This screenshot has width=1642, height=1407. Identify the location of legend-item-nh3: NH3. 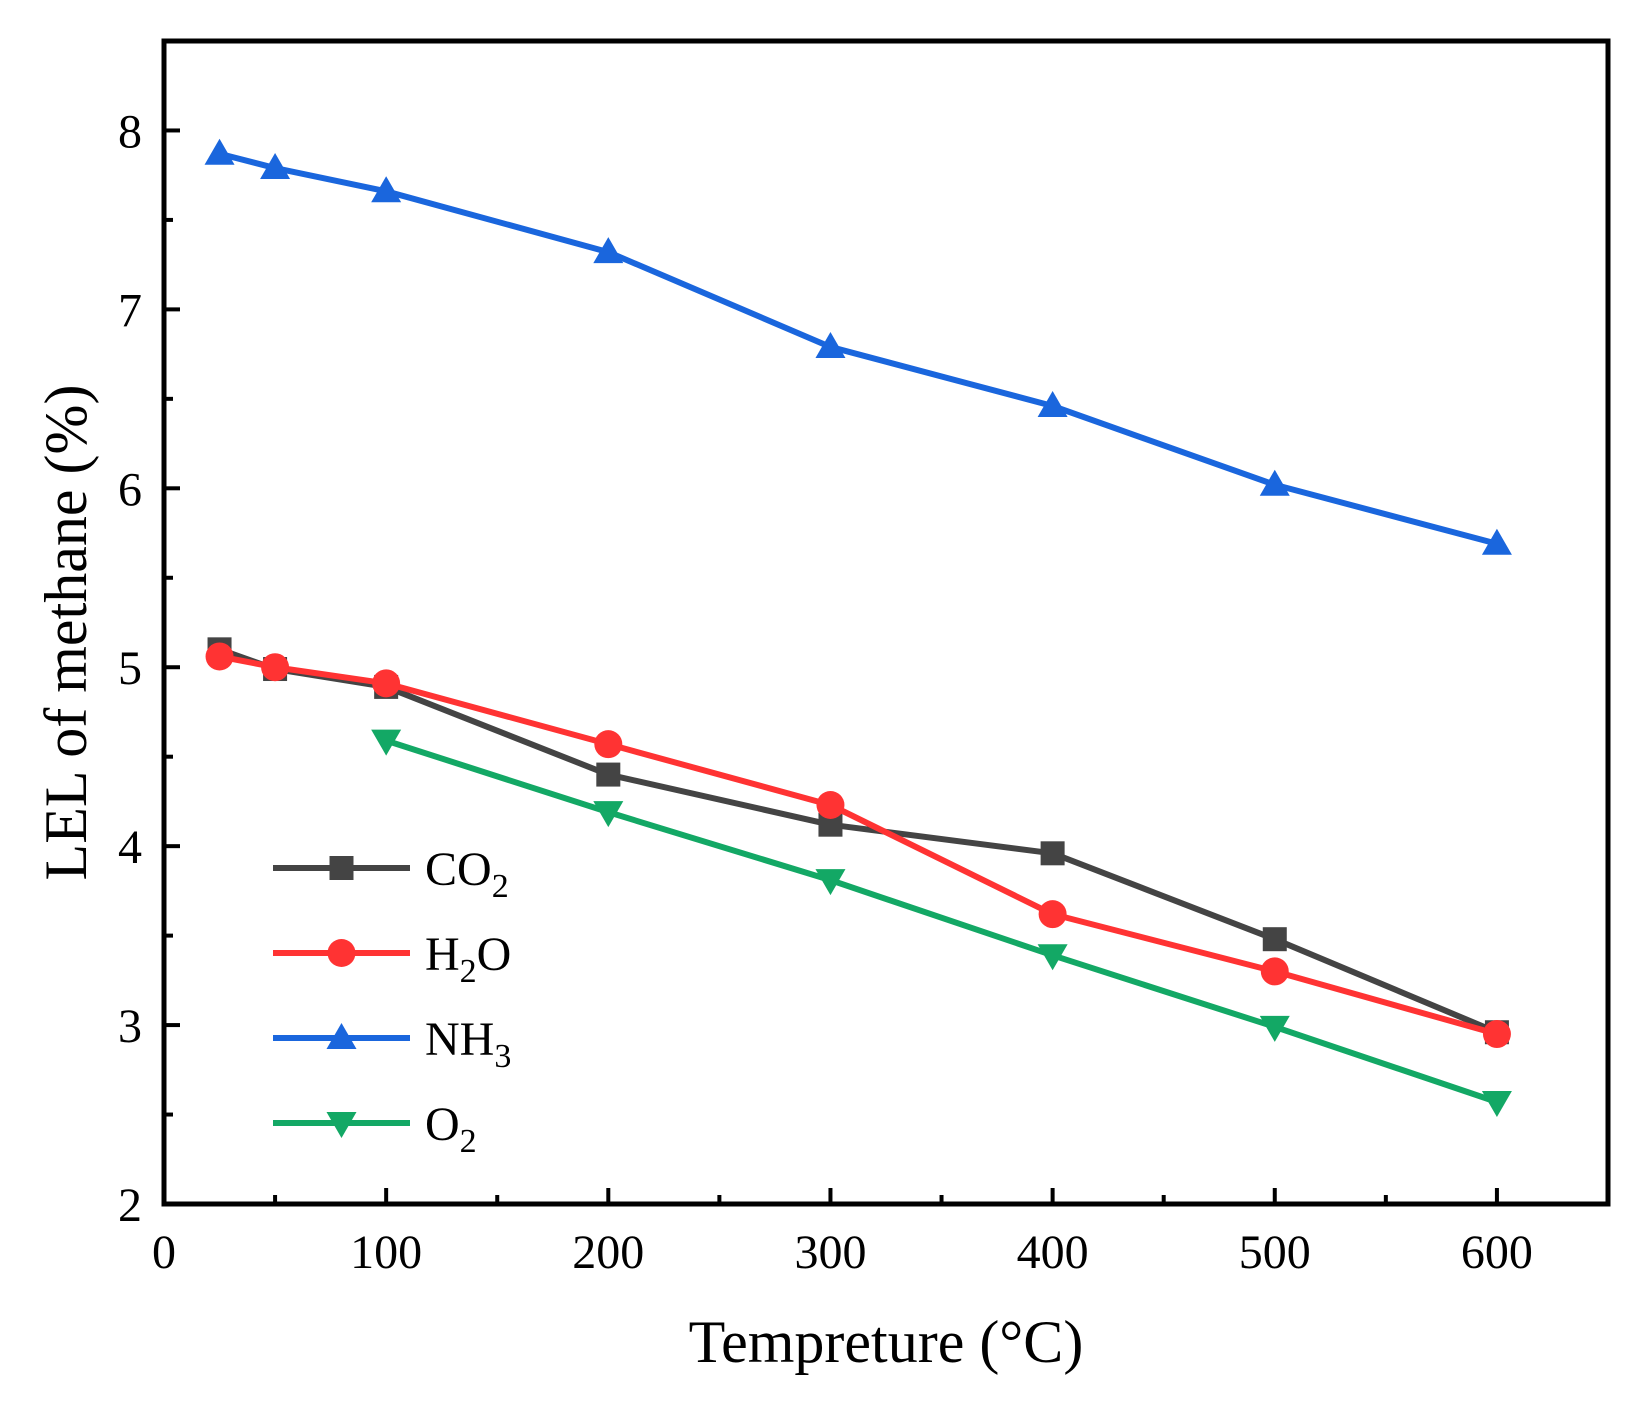
(392, 1044).